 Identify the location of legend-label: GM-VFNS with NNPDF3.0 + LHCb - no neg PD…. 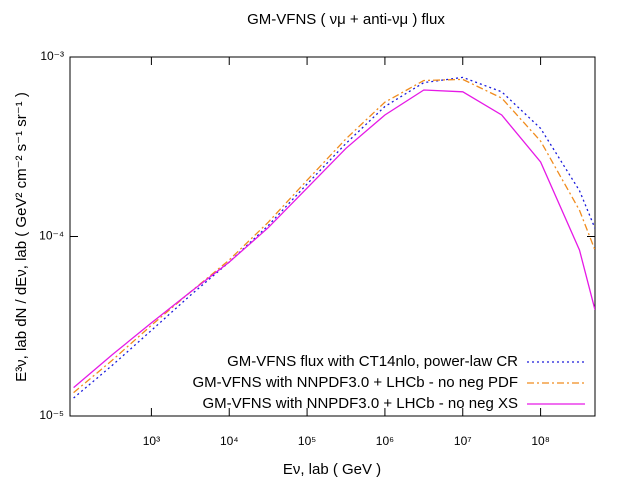
(355, 382).